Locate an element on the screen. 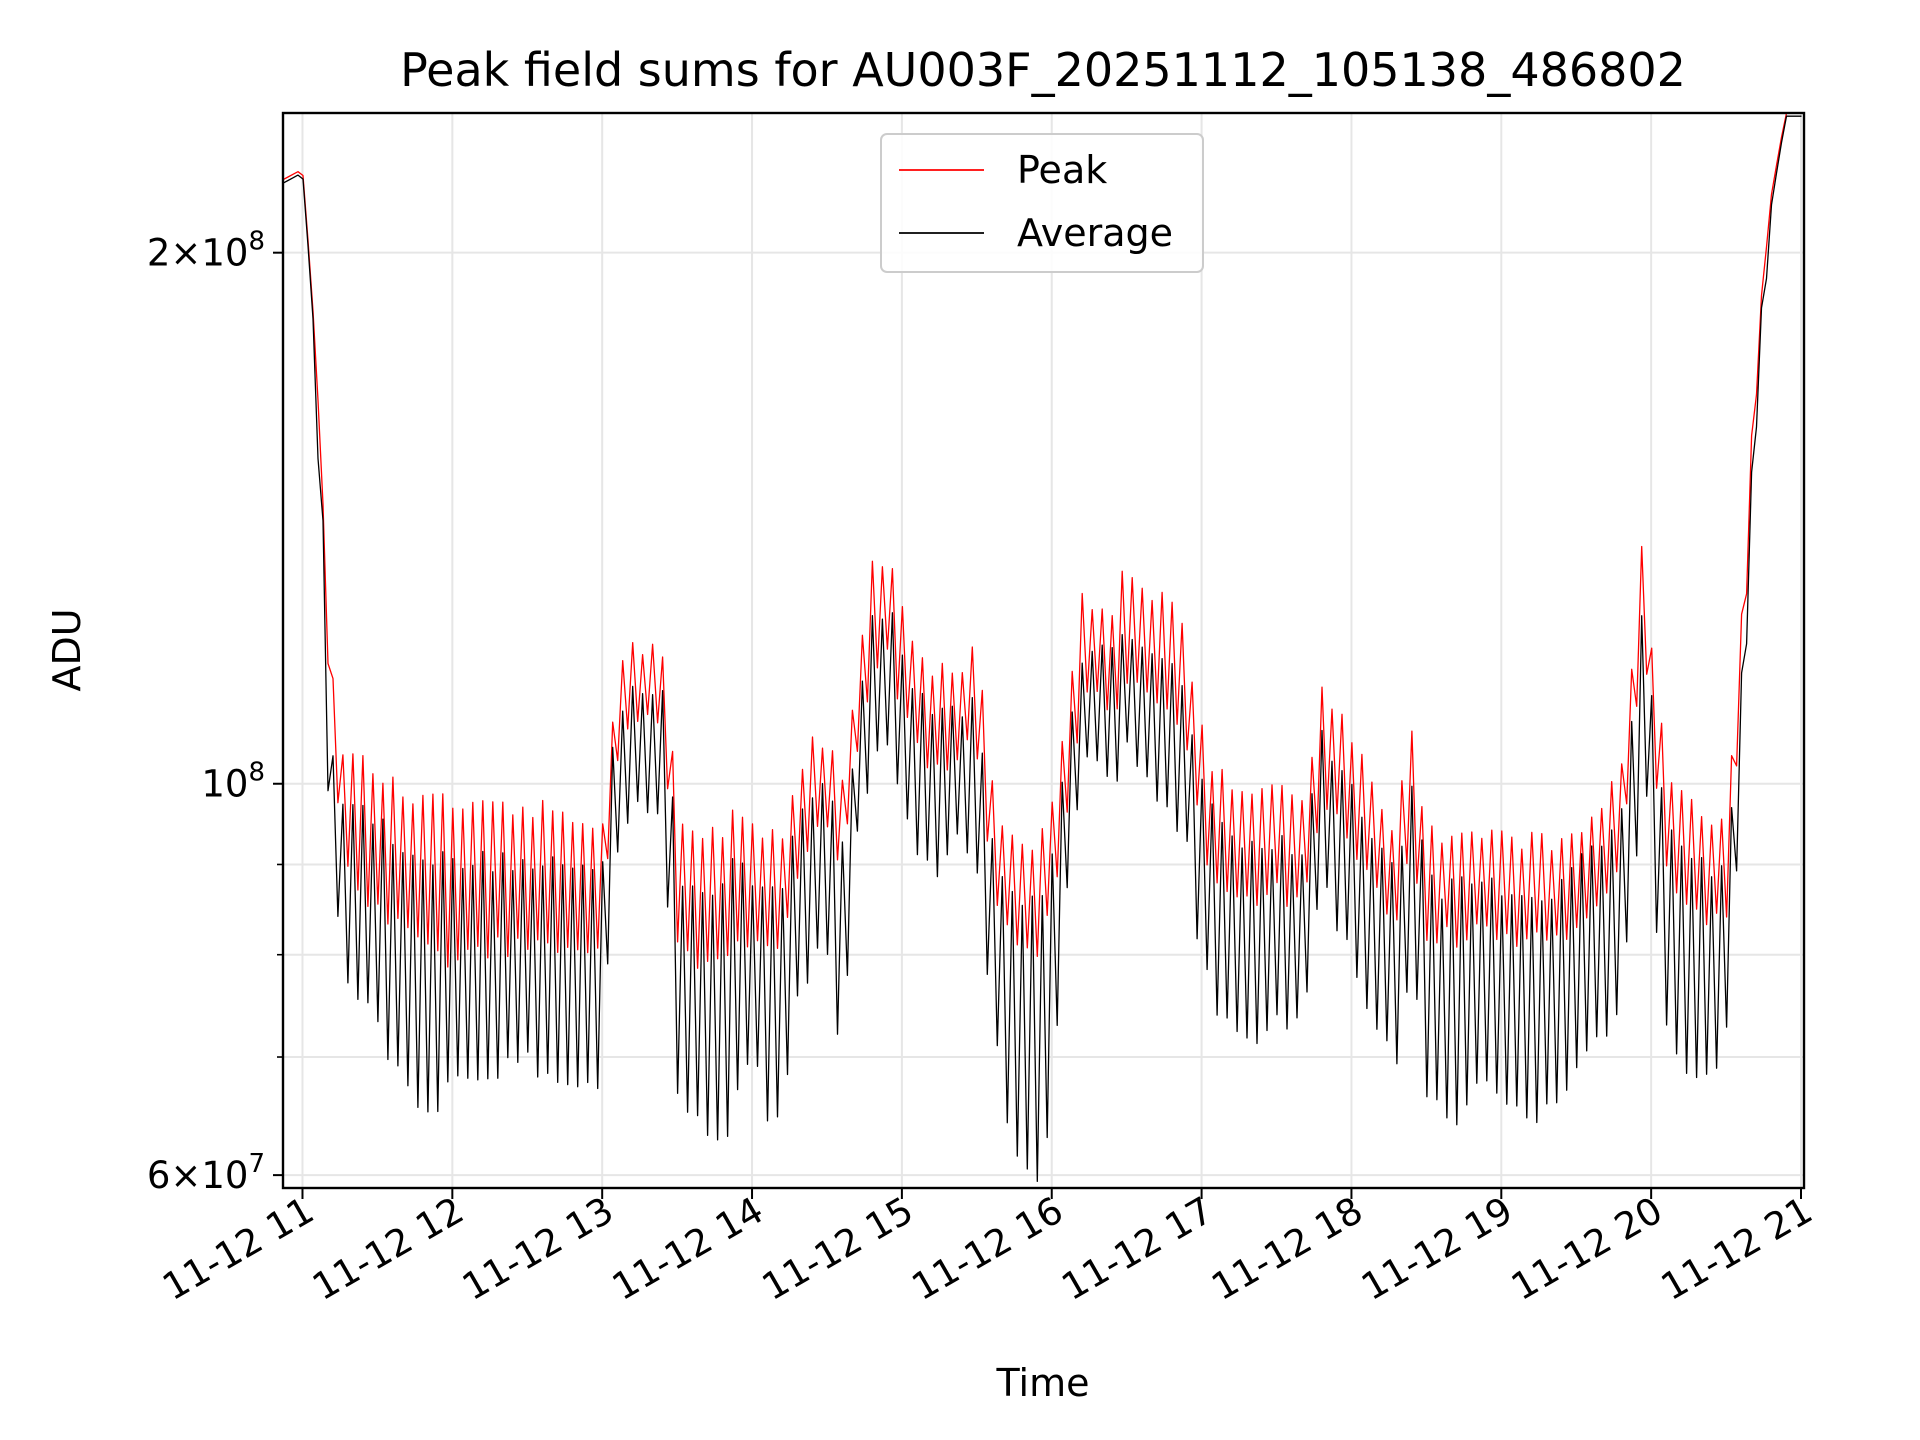 Image resolution: width=1920 pixels, height=1440 pixels. y-tick-label: 6×107 is located at coordinates (206, 1173).